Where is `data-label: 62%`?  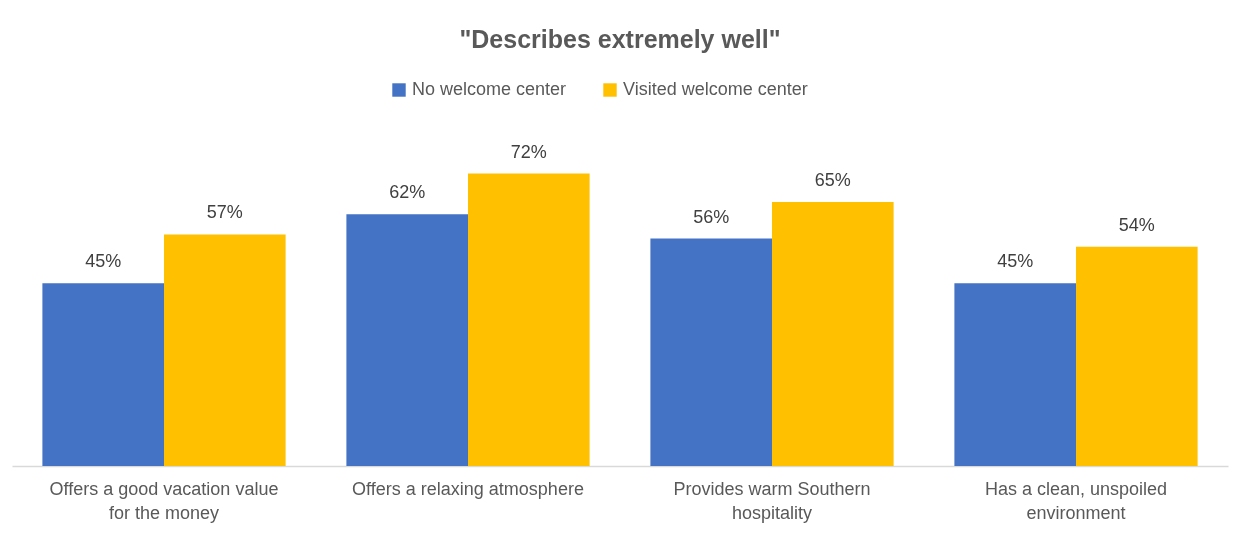
data-label: 62% is located at coordinates (407, 192).